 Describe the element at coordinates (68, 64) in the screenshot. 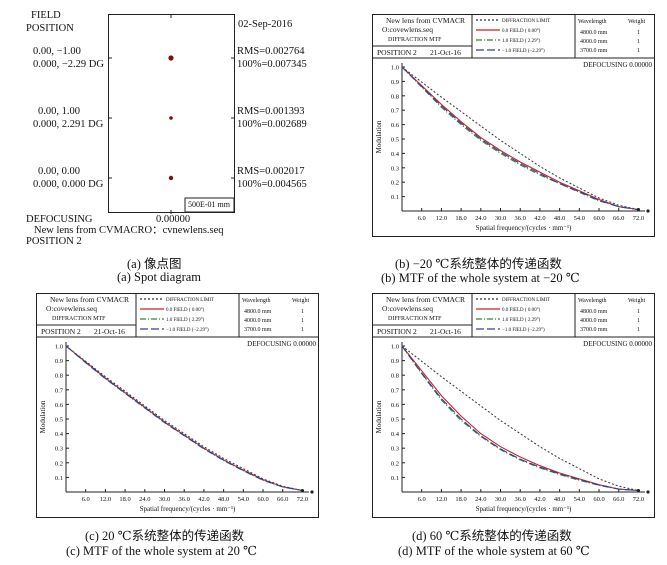

I see `pos-row-1: 0.000, −2.29 DG` at that location.